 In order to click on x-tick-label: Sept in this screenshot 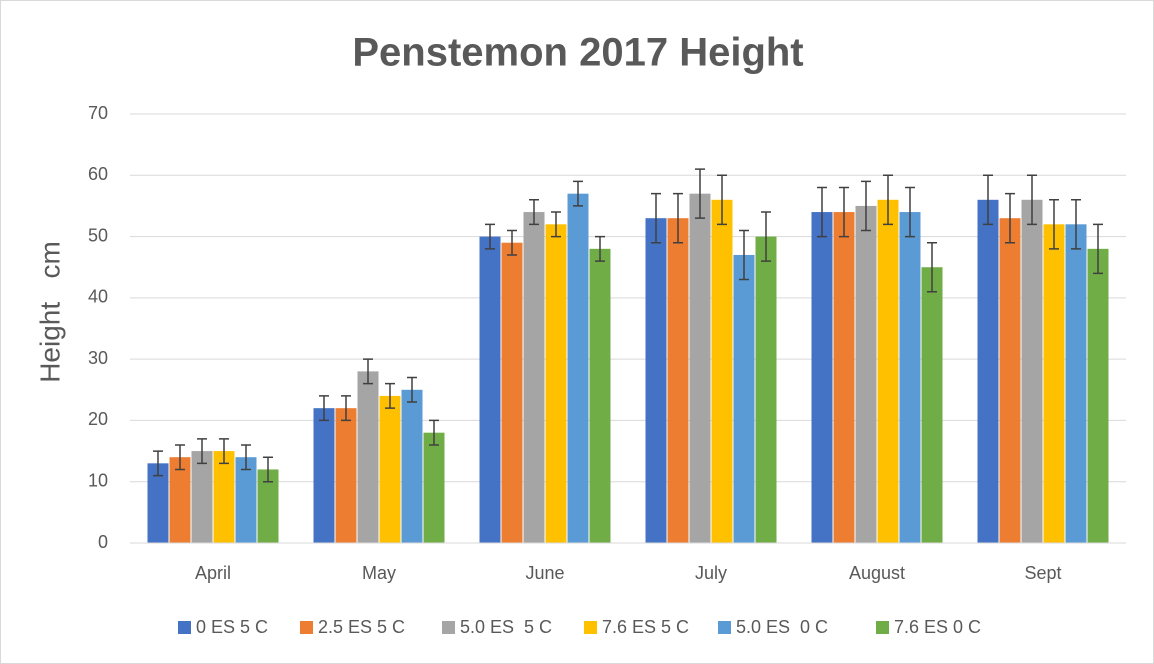, I will do `click(1042, 573)`.